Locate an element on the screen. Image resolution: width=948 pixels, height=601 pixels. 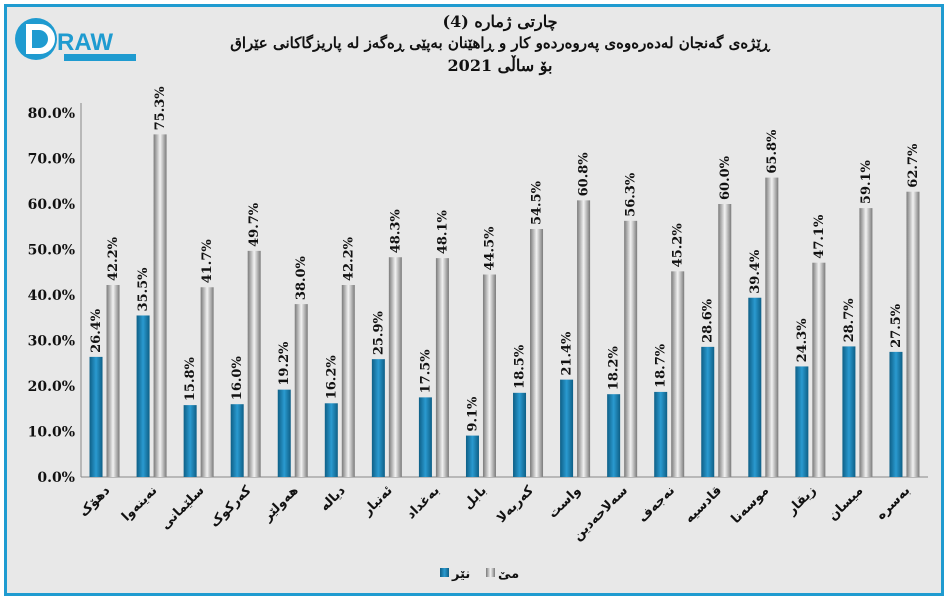
data-label: 24.3% is located at coordinates (802, 340).